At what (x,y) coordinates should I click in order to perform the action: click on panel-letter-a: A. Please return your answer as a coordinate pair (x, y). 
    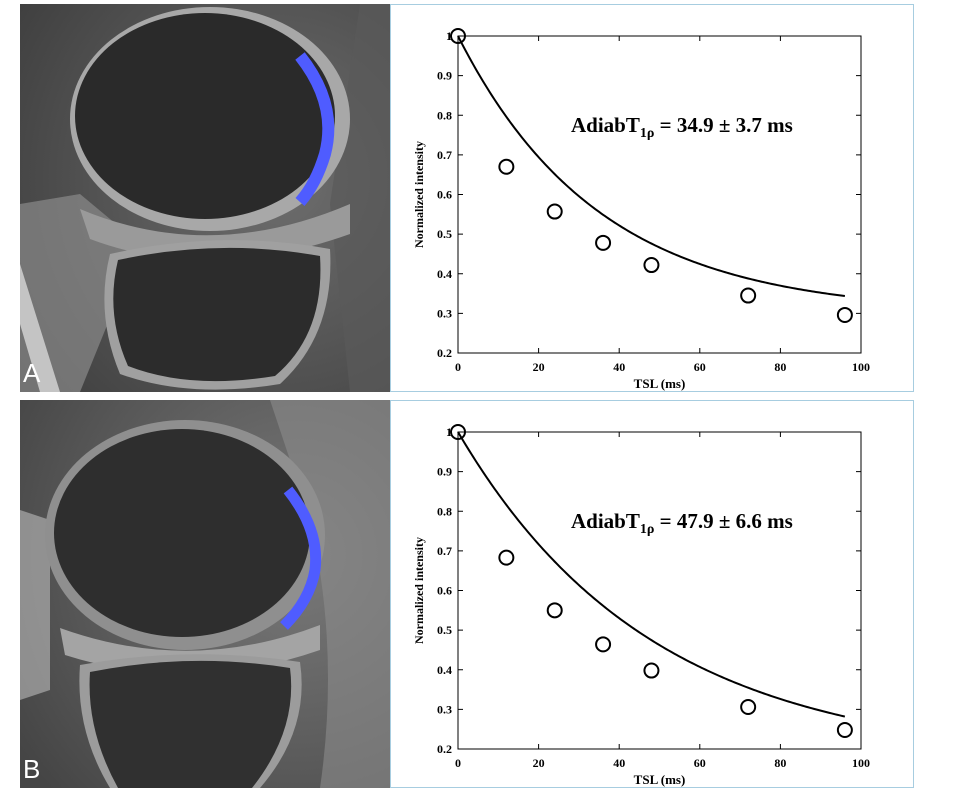
    Looking at the image, I should click on (32, 373).